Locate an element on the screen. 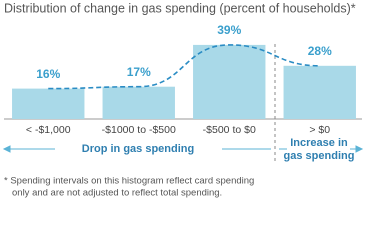  x-tick-label: > $0 is located at coordinates (319, 130).